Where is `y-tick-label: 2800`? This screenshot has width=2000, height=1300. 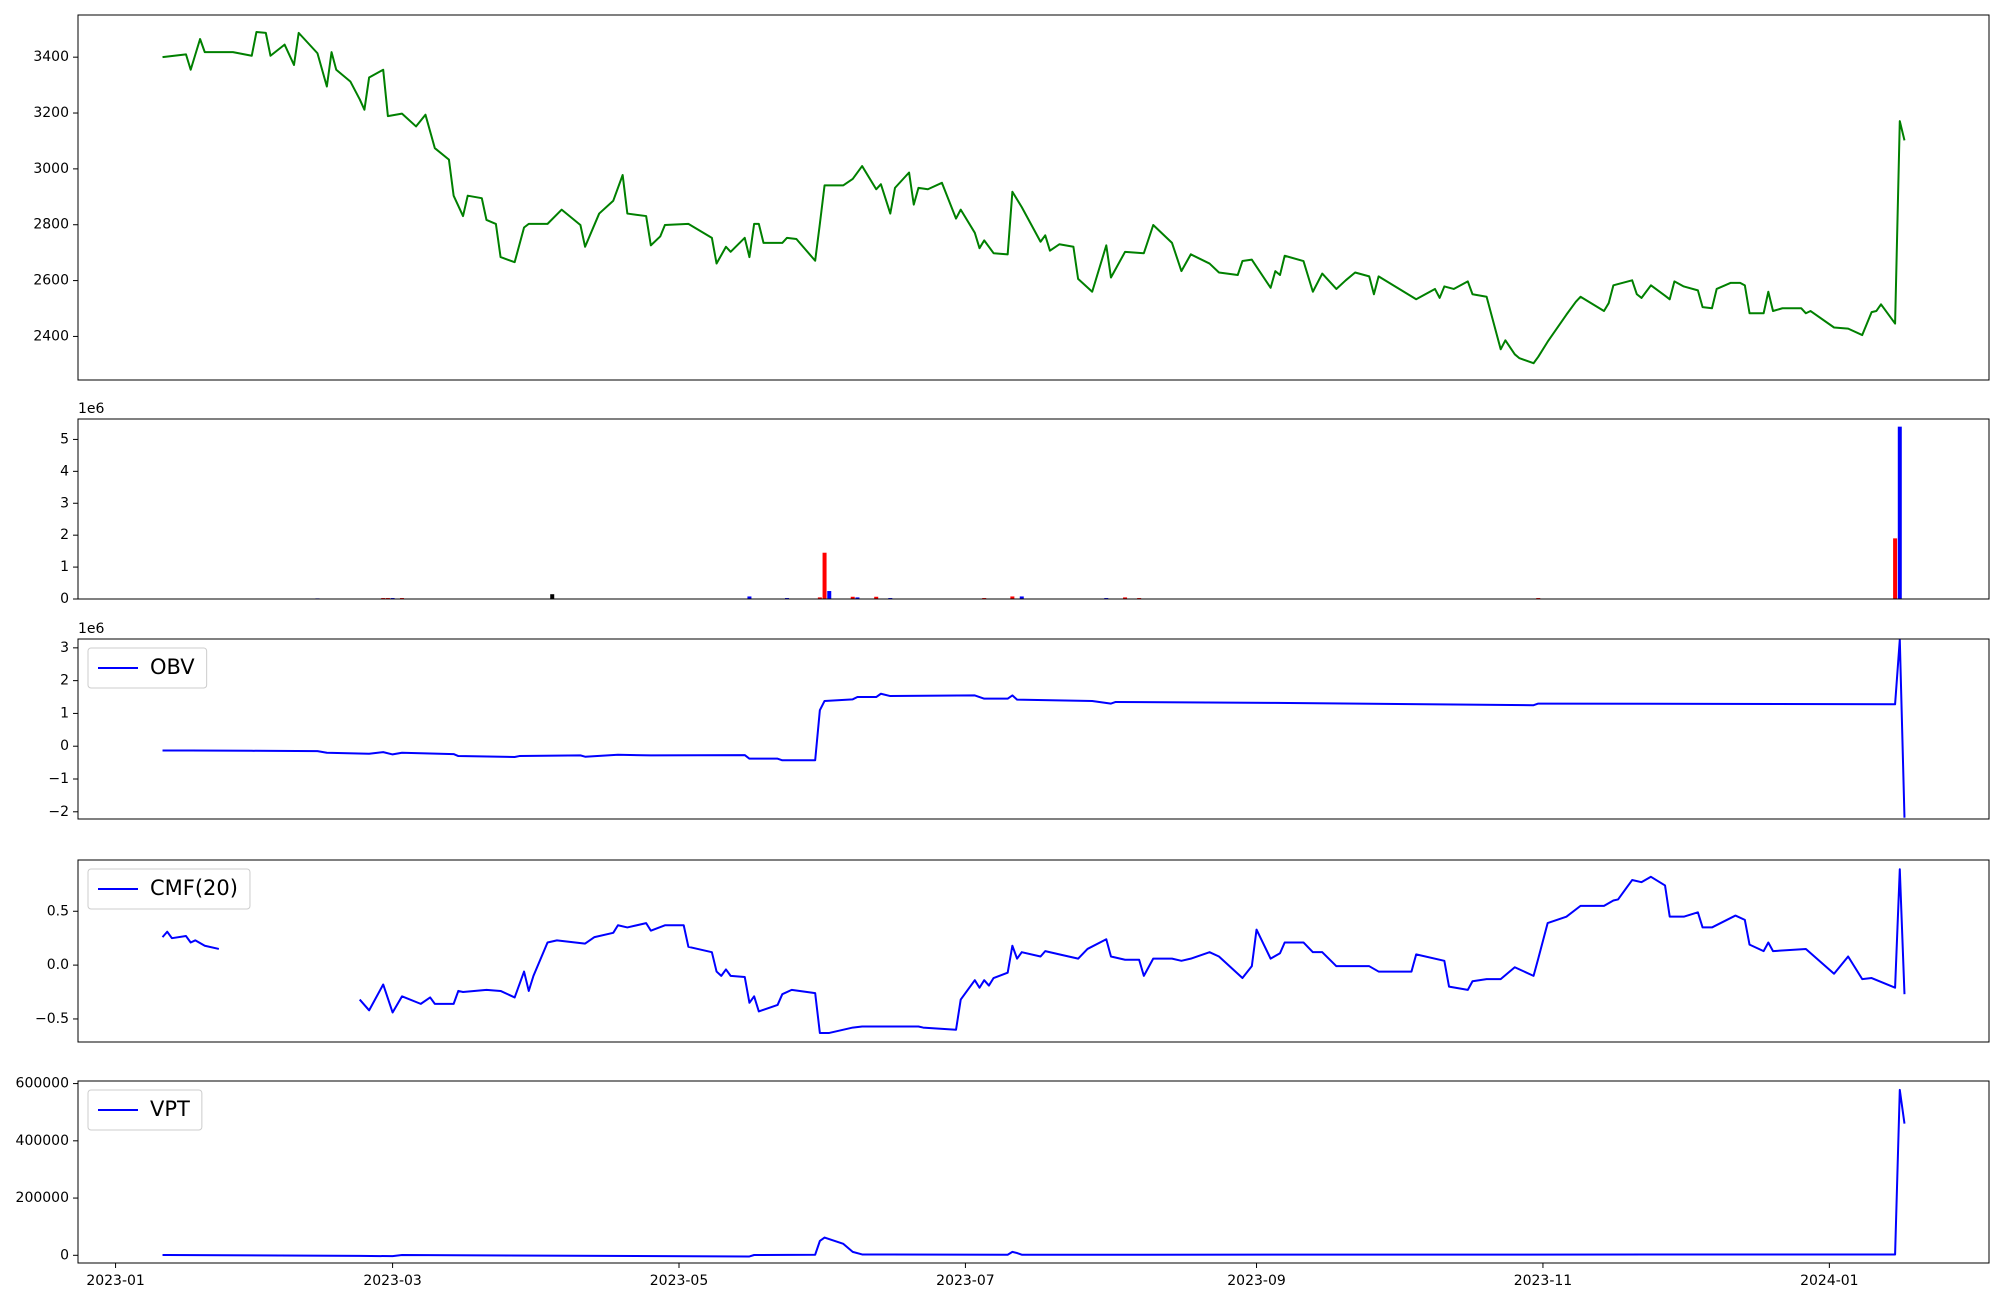 y-tick-label: 2800 is located at coordinates (51, 225).